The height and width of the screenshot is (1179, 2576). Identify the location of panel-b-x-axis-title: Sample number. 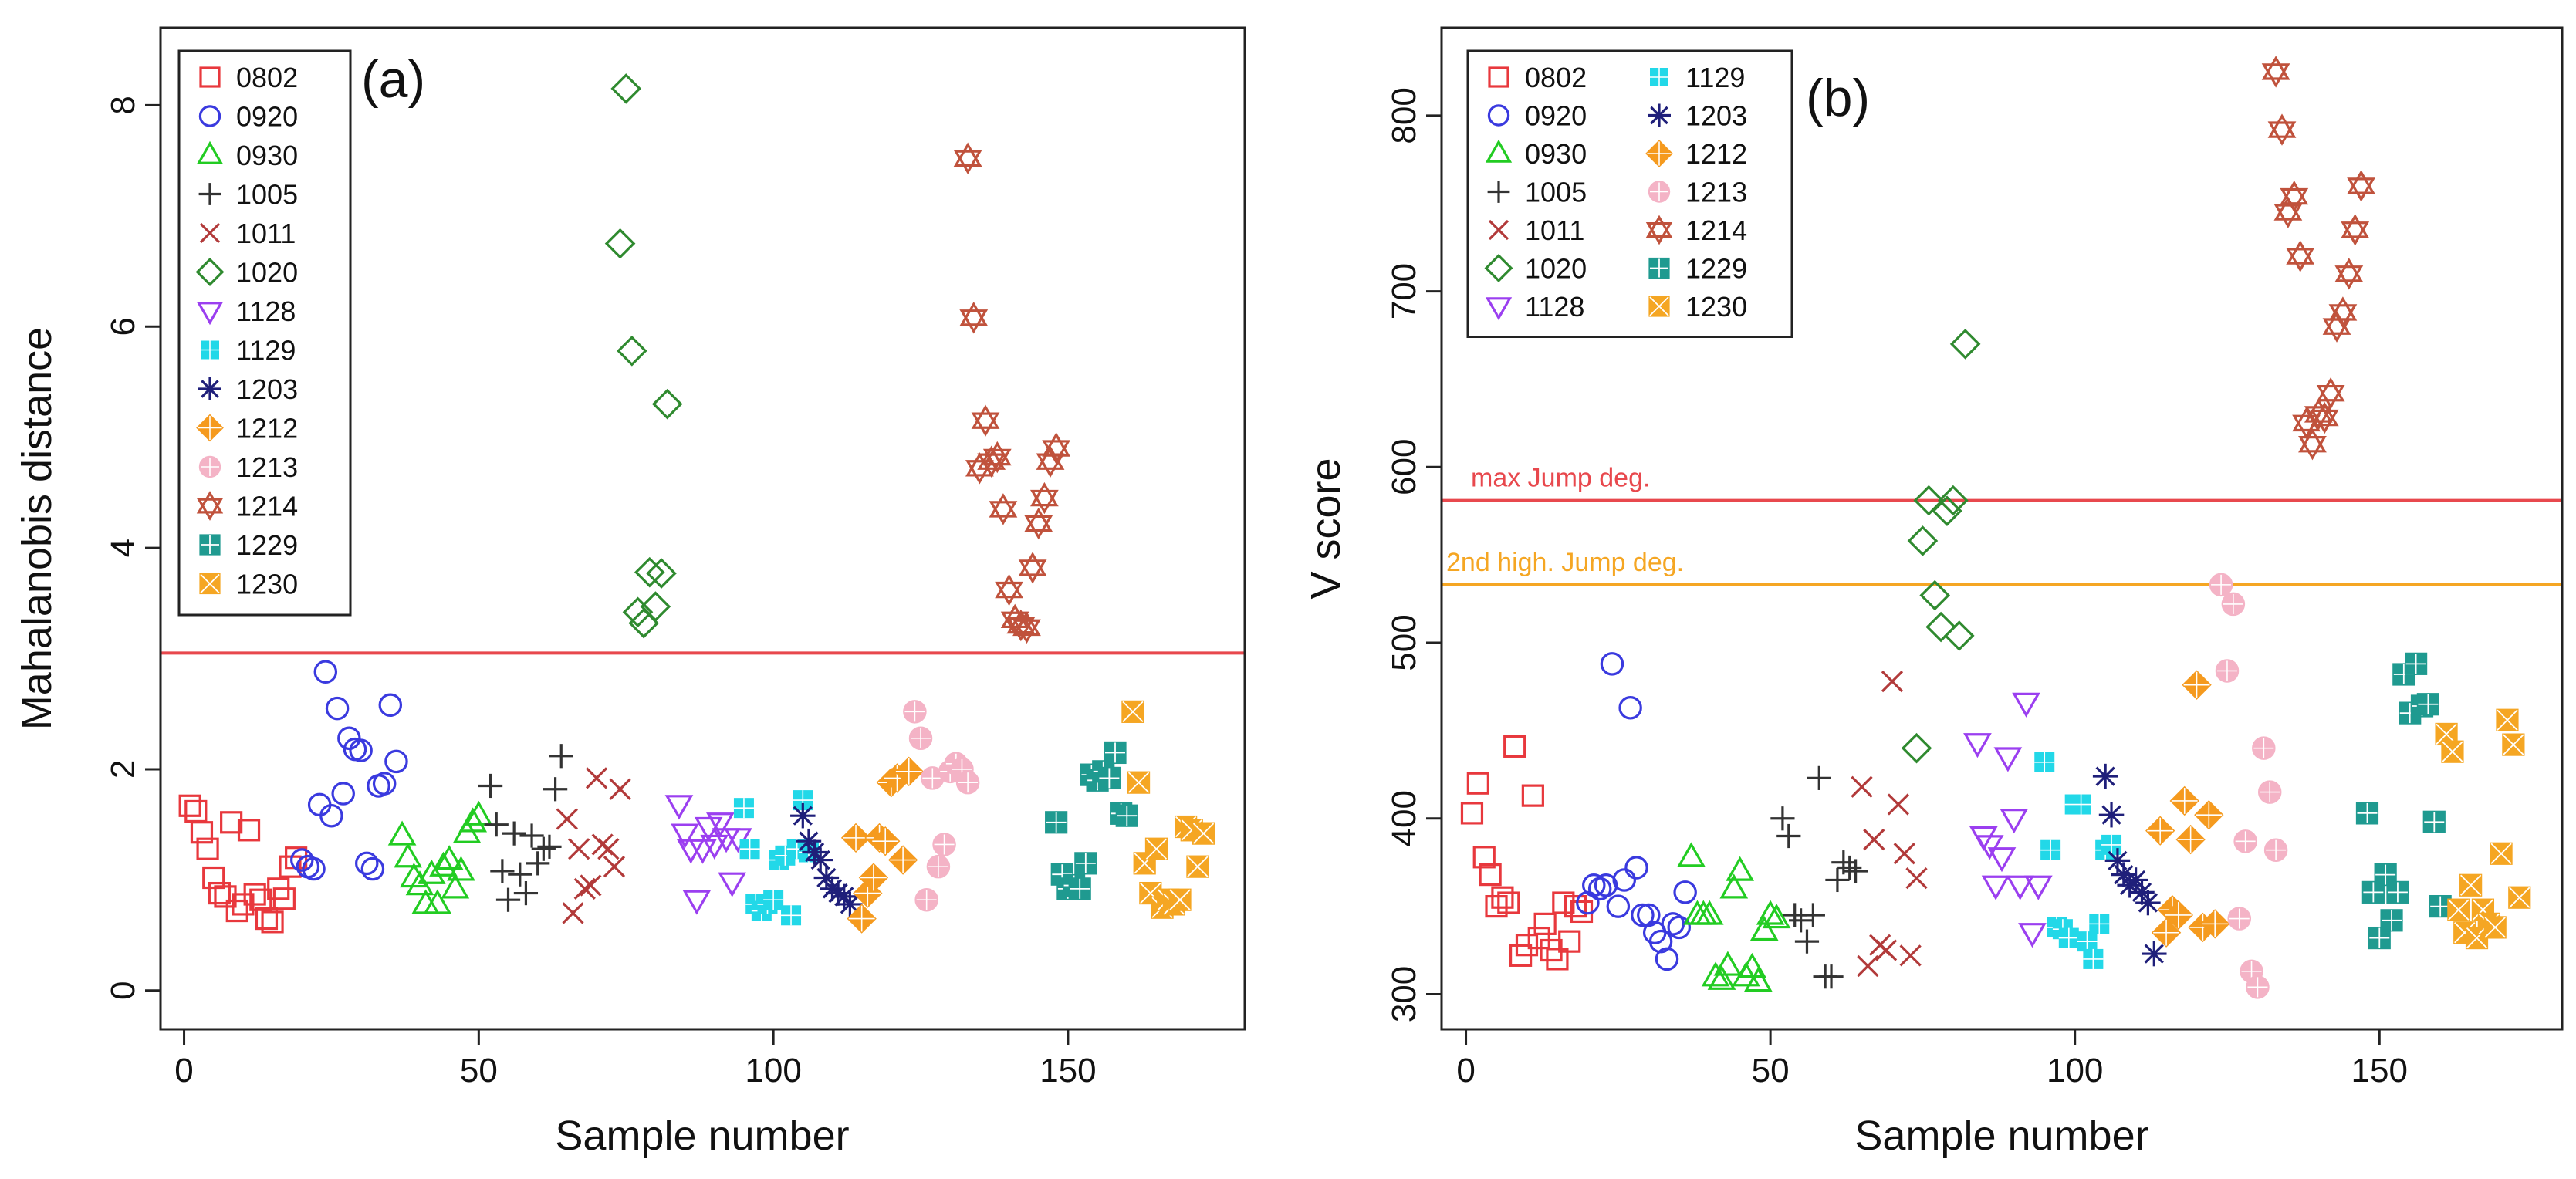
(2001, 1136).